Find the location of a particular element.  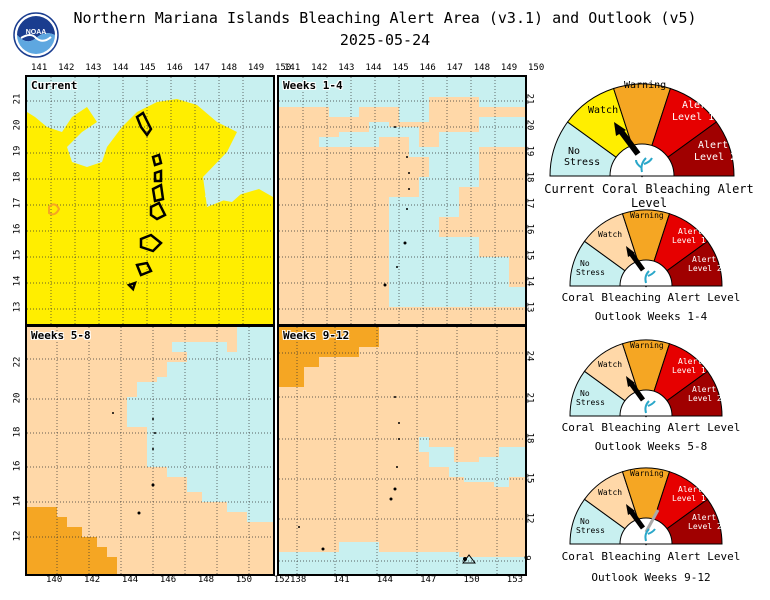

w58-gauge-period: Outlook Weeks 5-8 is located at coordinates (651, 446).